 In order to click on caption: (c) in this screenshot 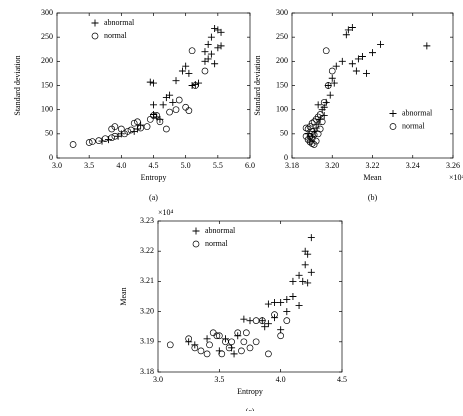, I will do `click(250, 409)`.